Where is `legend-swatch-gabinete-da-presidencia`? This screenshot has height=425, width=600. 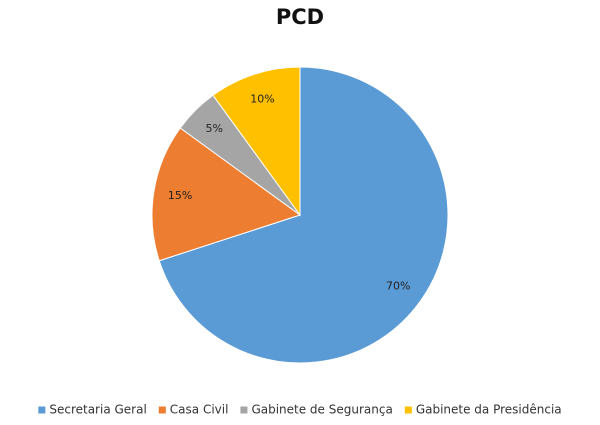 legend-swatch-gabinete-da-presidencia is located at coordinates (408, 410).